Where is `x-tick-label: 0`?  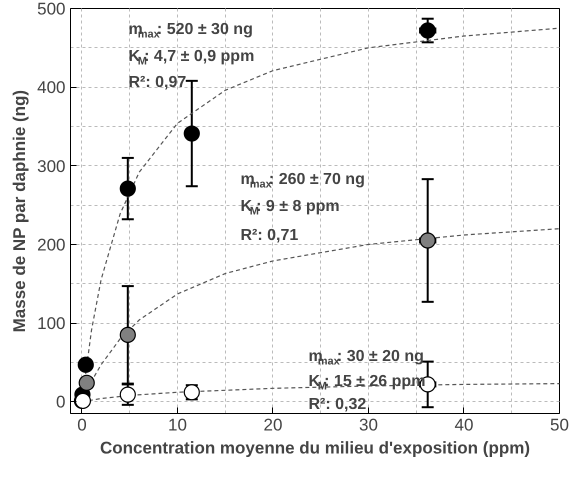 x-tick-label: 0 is located at coordinates (82, 425).